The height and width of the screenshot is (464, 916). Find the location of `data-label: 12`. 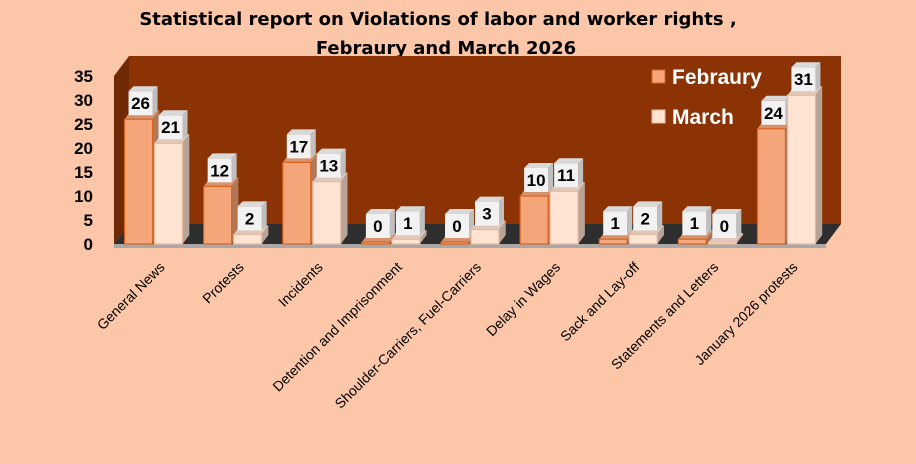

data-label: 12 is located at coordinates (219, 170).